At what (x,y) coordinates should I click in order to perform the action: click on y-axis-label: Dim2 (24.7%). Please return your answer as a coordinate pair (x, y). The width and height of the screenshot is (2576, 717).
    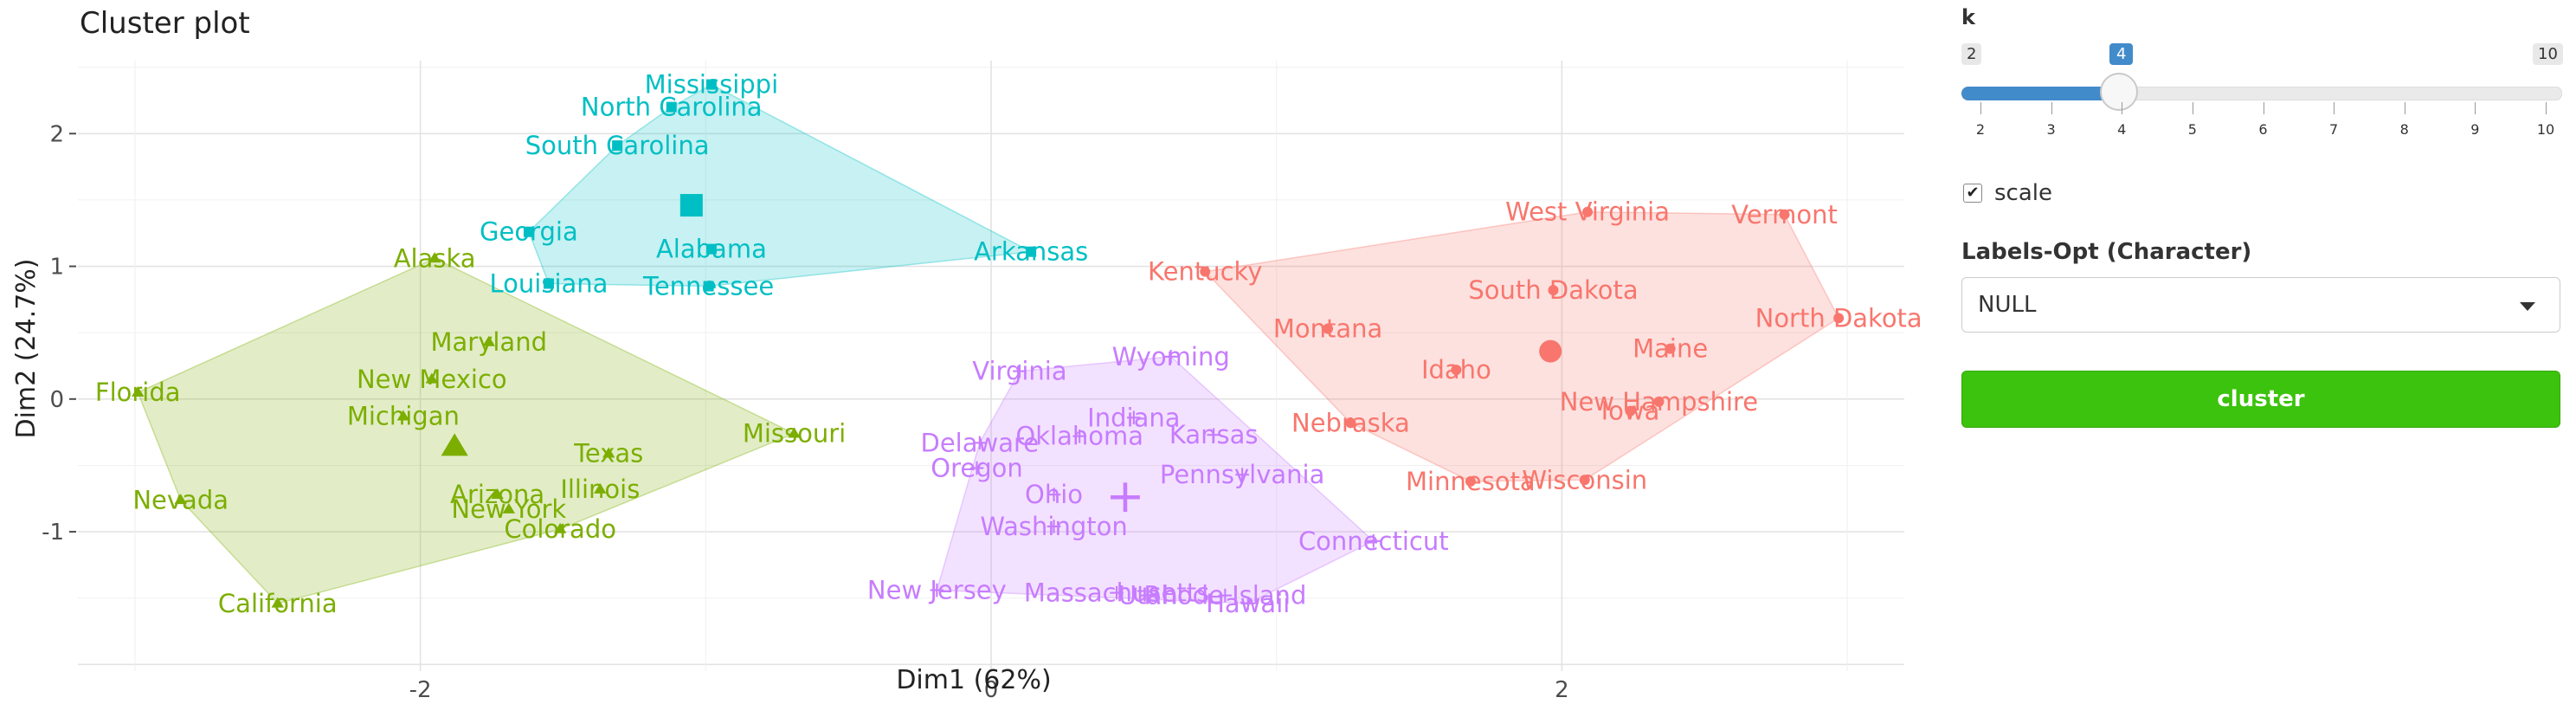
    Looking at the image, I should click on (26, 349).